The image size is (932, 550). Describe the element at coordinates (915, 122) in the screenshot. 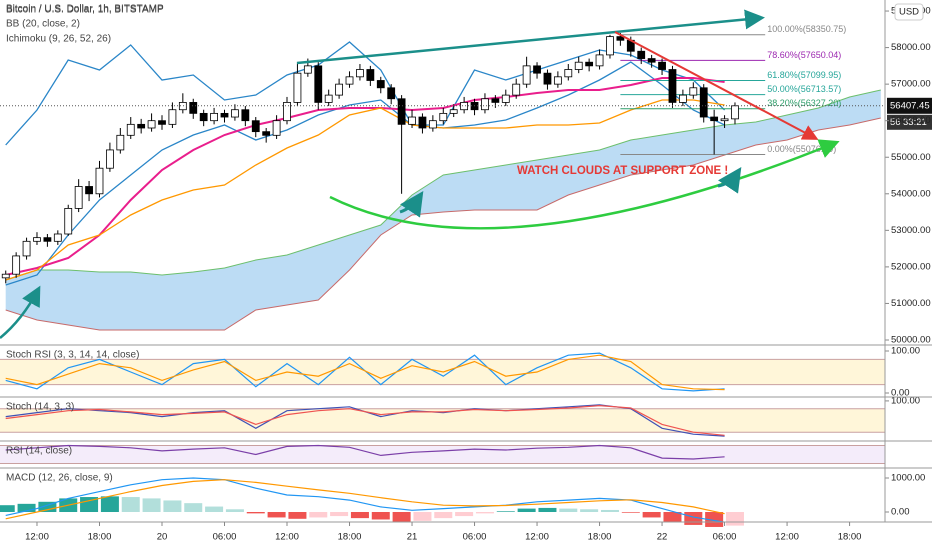

I see `countdown: 33:21` at that location.